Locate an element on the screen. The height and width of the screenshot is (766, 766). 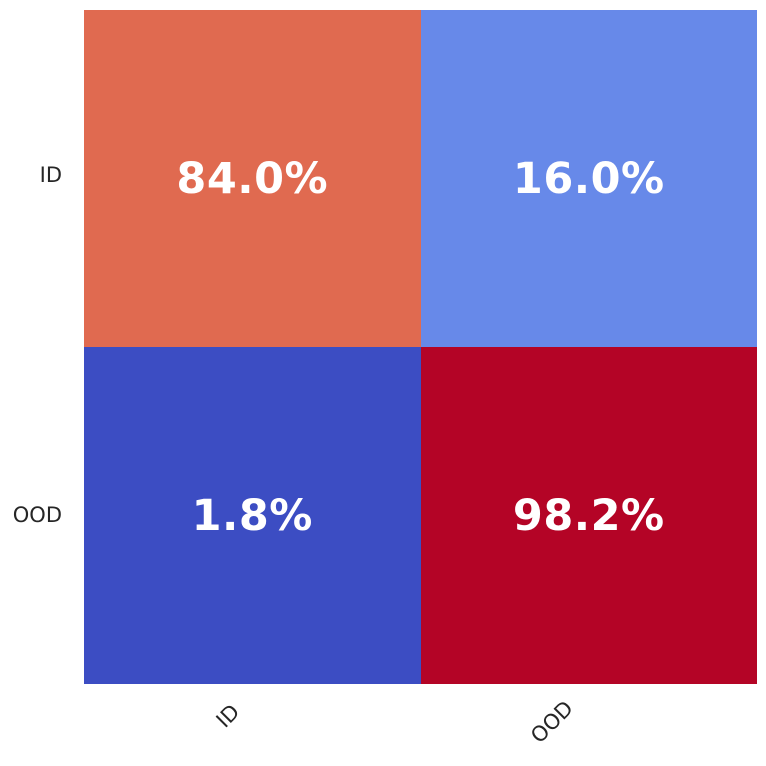
x-axis-tick-label-ood: OOD is located at coordinates (552, 722).